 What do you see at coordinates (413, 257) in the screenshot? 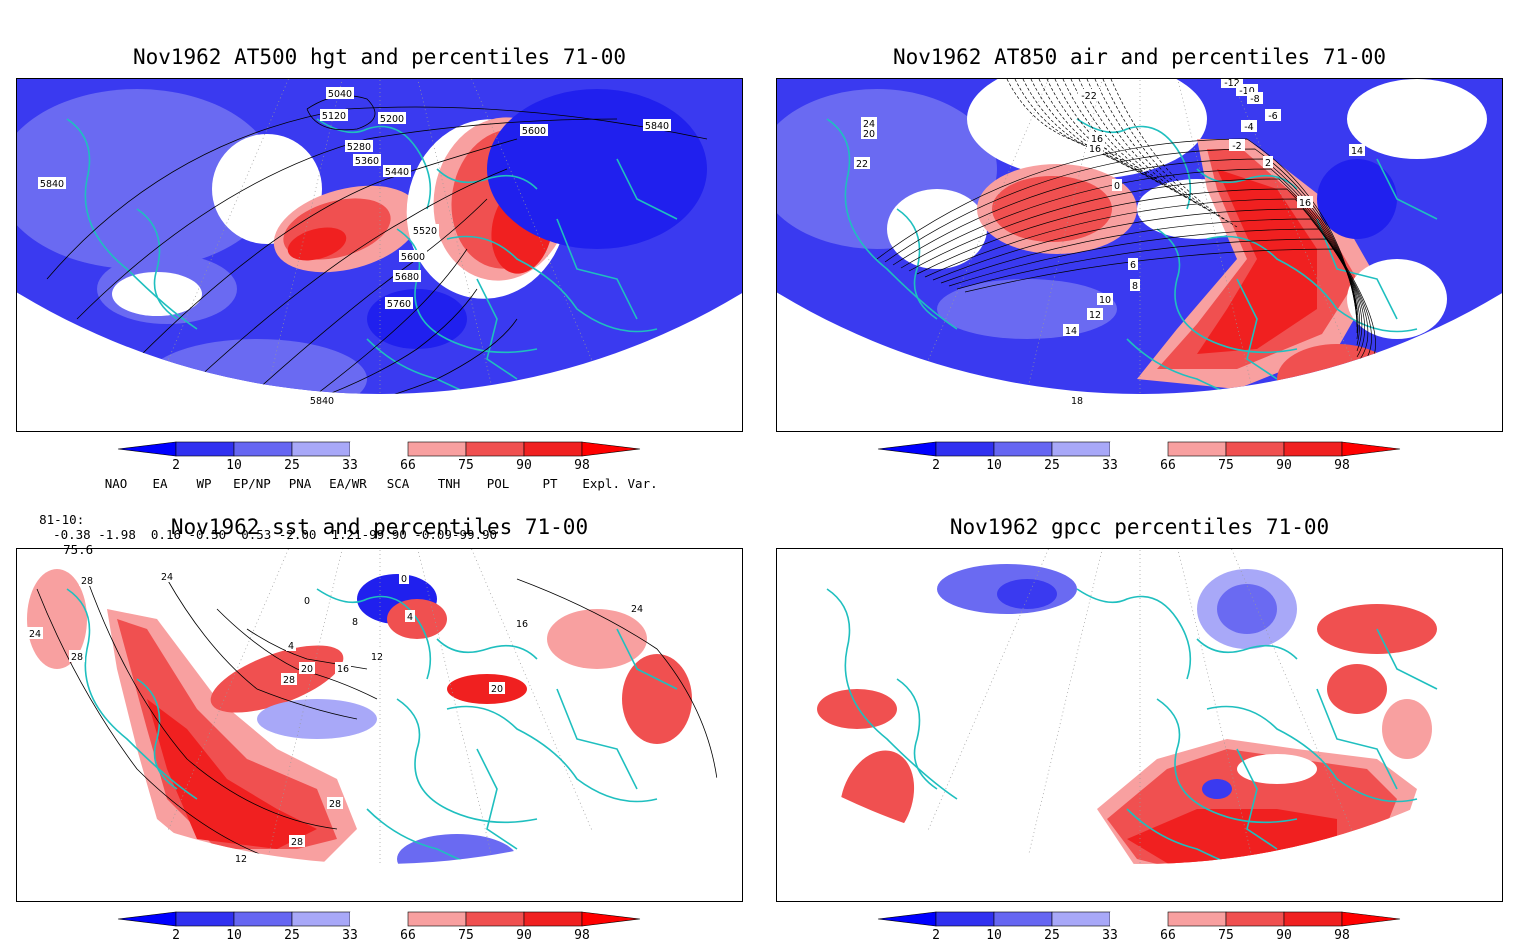
I see `contour-label: 5600` at bounding box center [413, 257].